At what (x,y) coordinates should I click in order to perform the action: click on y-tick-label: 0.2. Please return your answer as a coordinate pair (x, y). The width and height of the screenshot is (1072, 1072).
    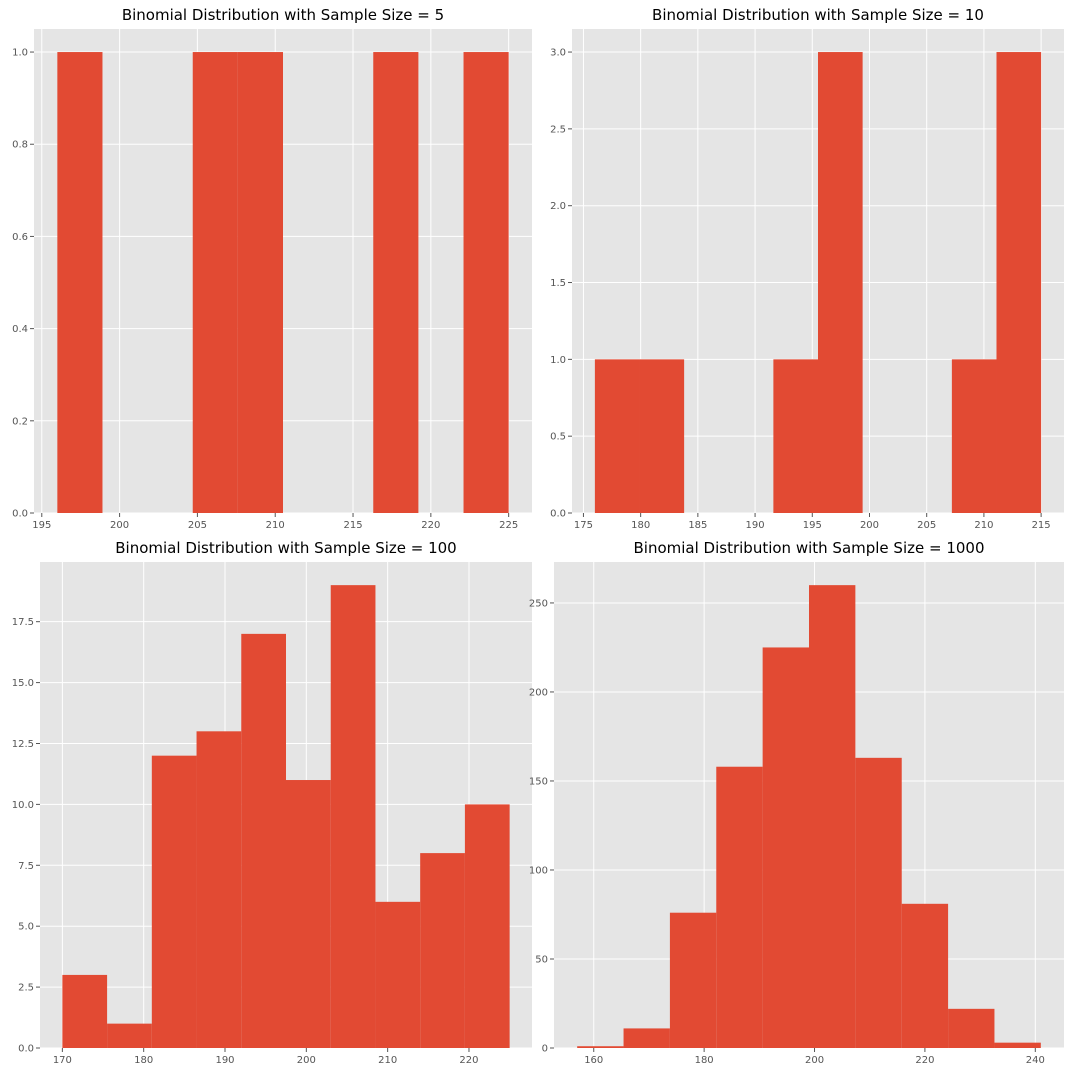
    Looking at the image, I should click on (20, 421).